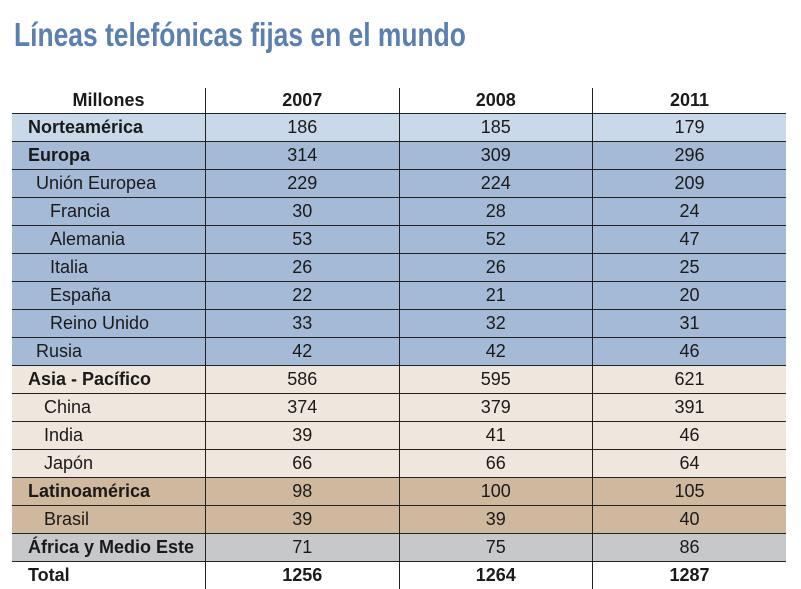 Image resolution: width=801 pixels, height=589 pixels. What do you see at coordinates (303, 575) in the screenshot?
I see `cell-2007: 1256` at bounding box center [303, 575].